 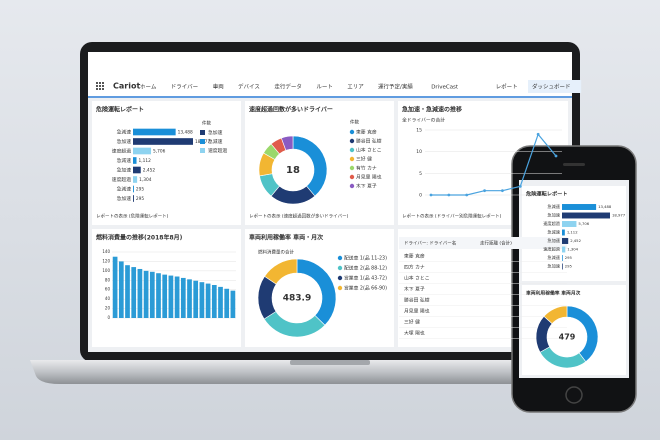 I want to click on nav-tab: ダッシュボード, so click(x=551, y=87).